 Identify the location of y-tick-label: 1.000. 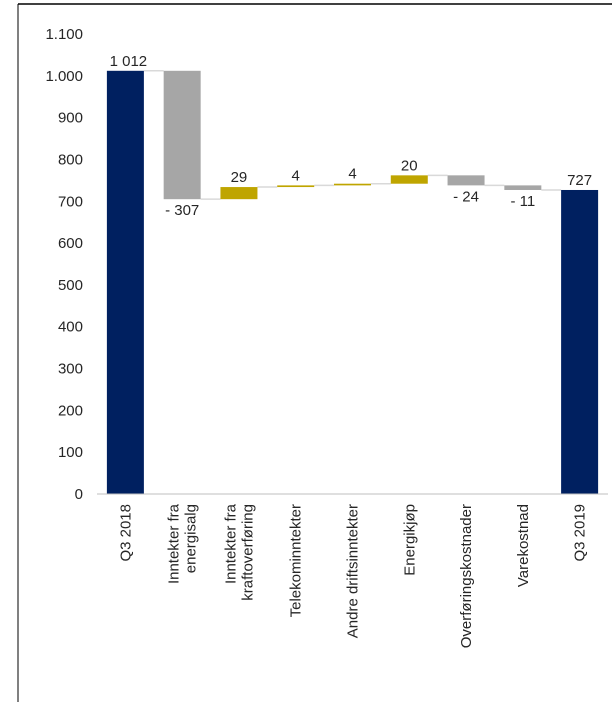
(64, 76).